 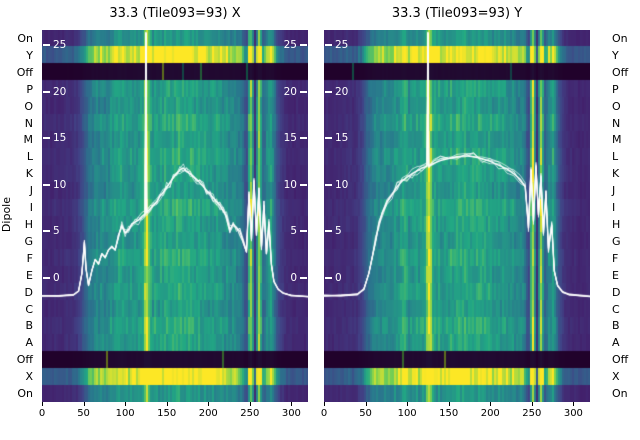 What do you see at coordinates (457, 13) in the screenshot?
I see `panel-y-title: 33.3 (Tile093=93) Y` at bounding box center [457, 13].